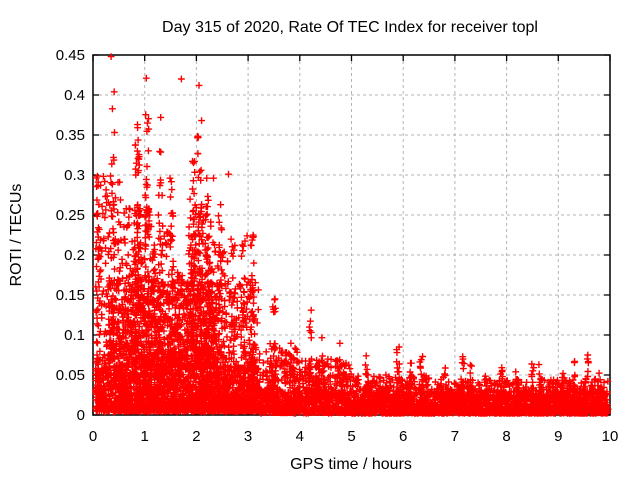 This screenshot has width=640, height=480. Describe the element at coordinates (248, 436) in the screenshot. I see `x-tick-label: 3` at that location.